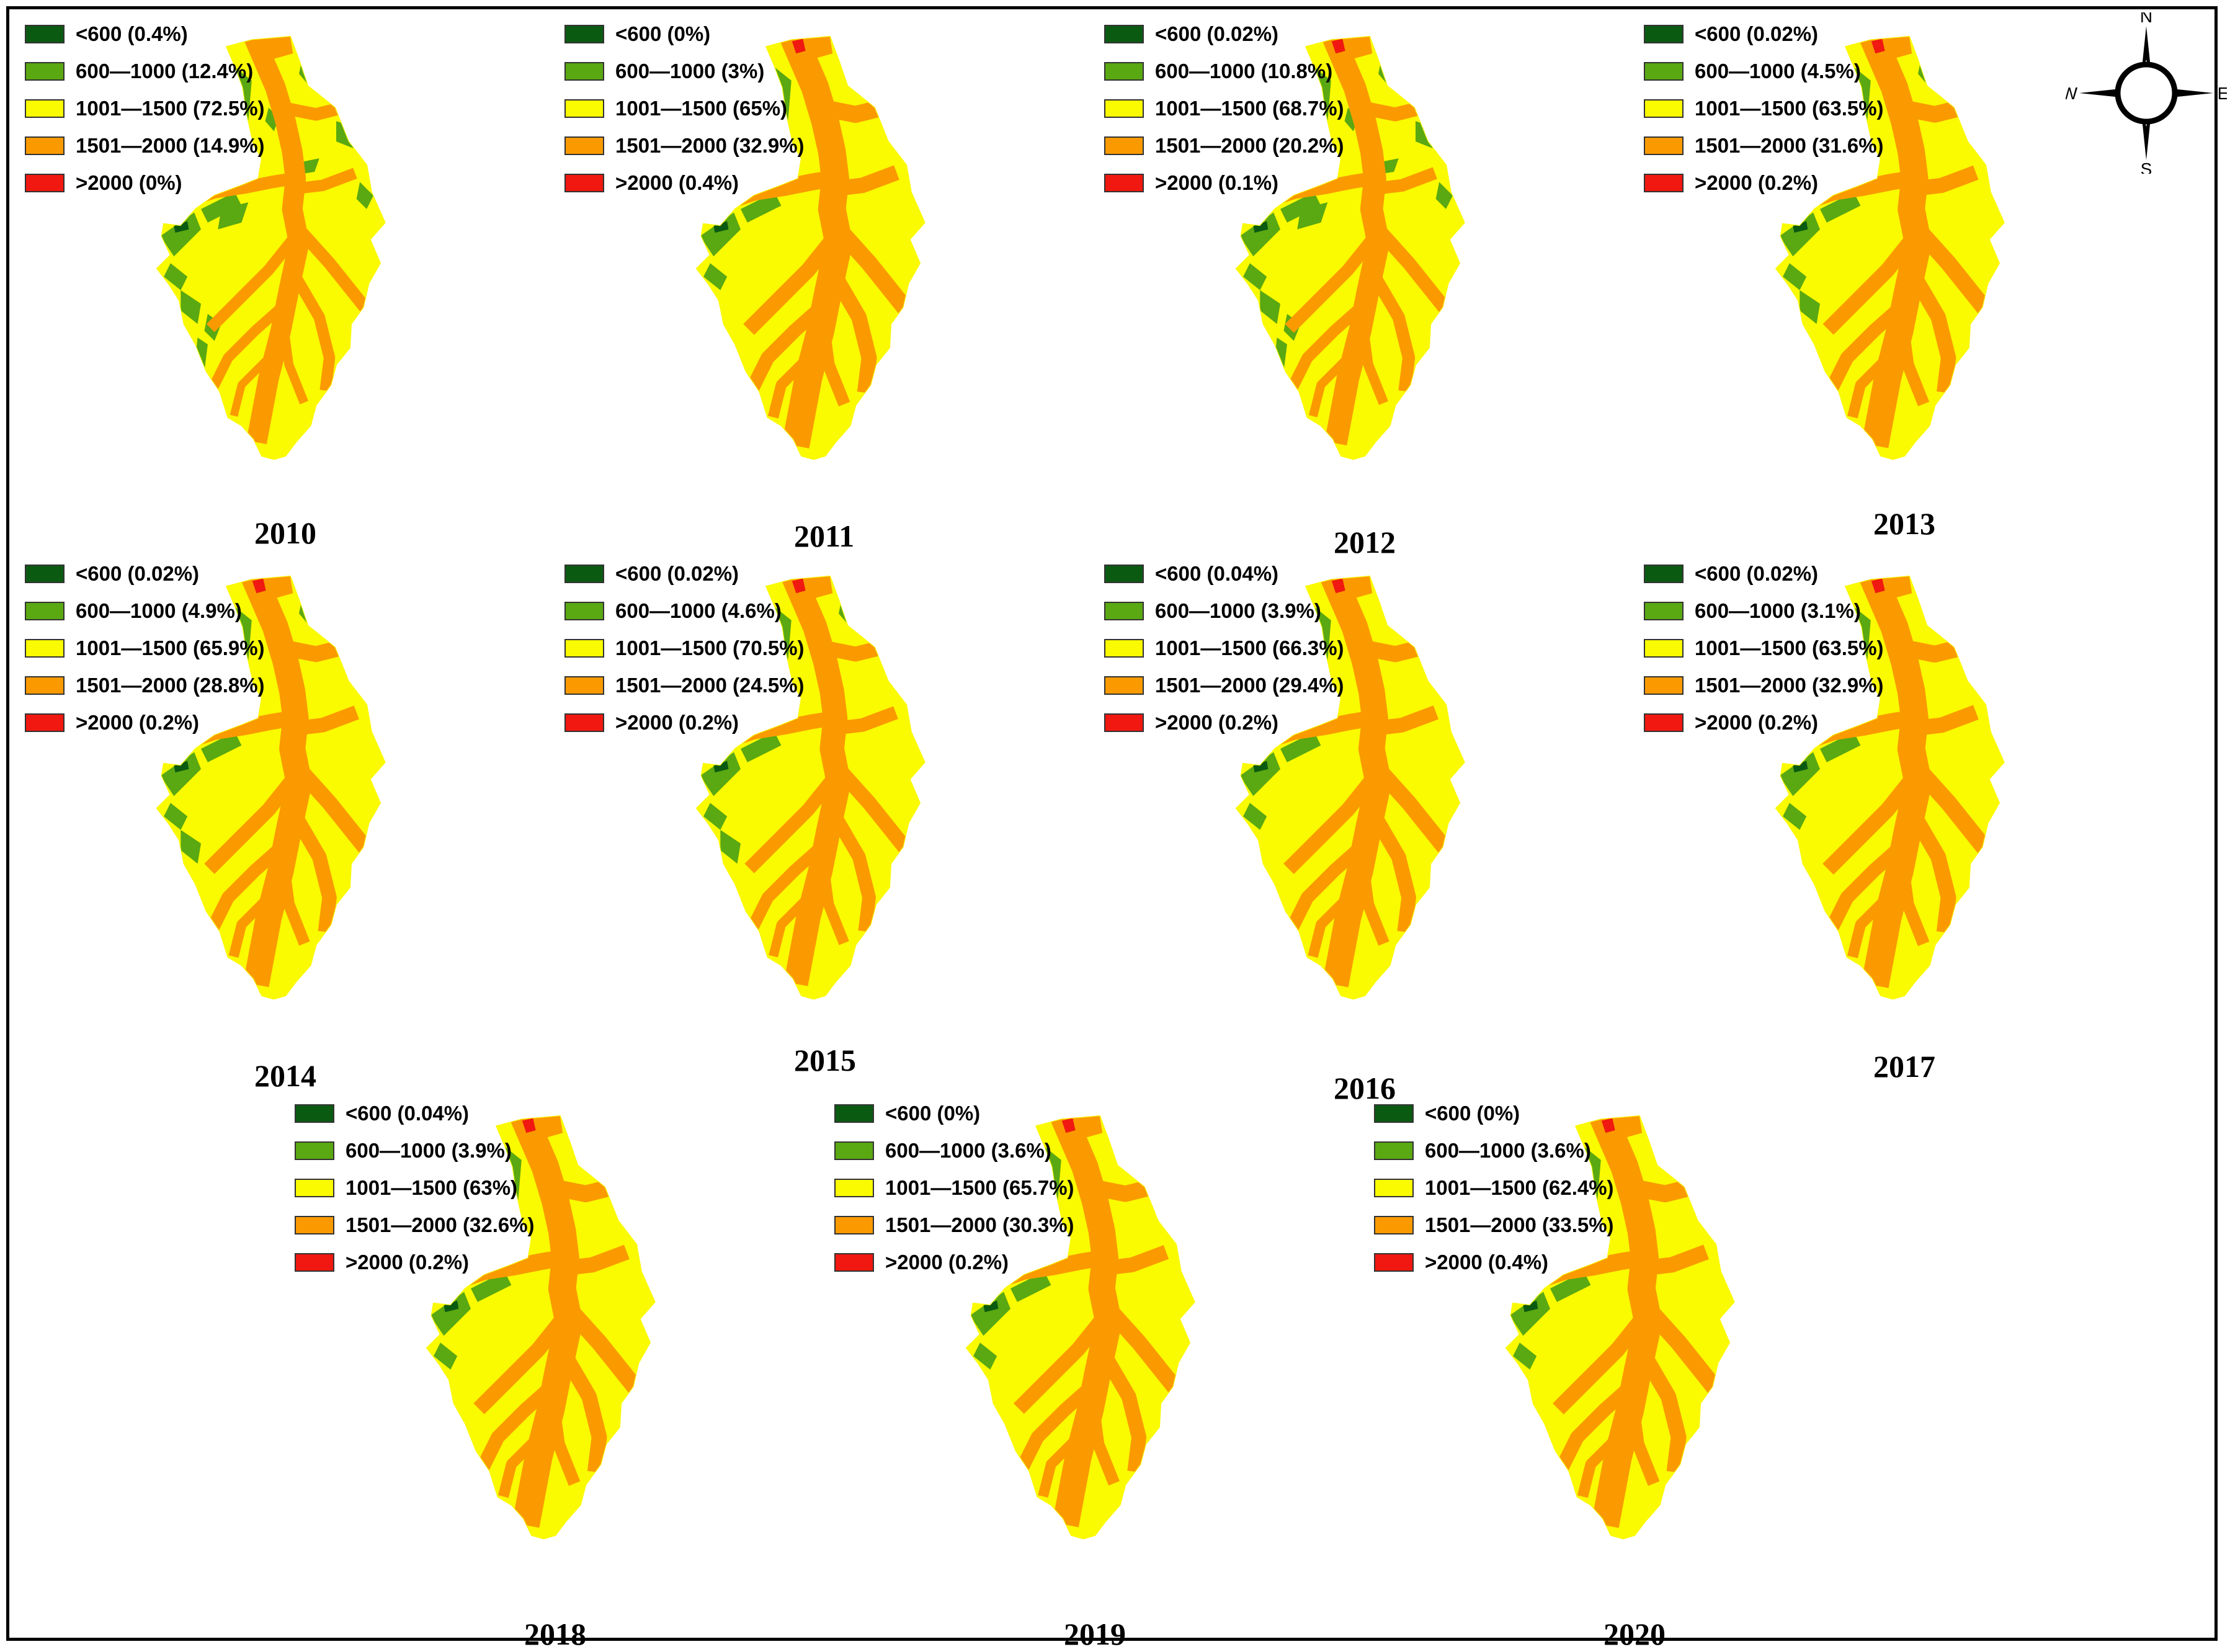 The width and height of the screenshot is (2230, 1652). What do you see at coordinates (702, 108) in the screenshot?
I see `legend-label: 1001—1500 (65%)` at bounding box center [702, 108].